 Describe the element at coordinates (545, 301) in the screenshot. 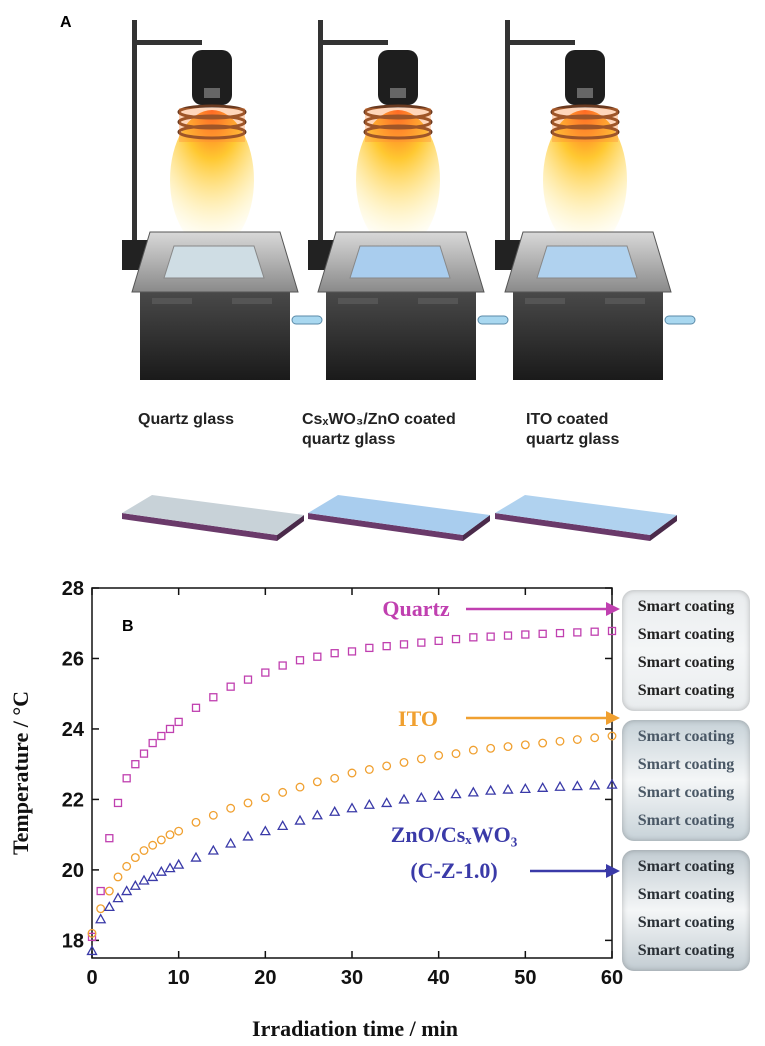

I see `box-handle` at that location.